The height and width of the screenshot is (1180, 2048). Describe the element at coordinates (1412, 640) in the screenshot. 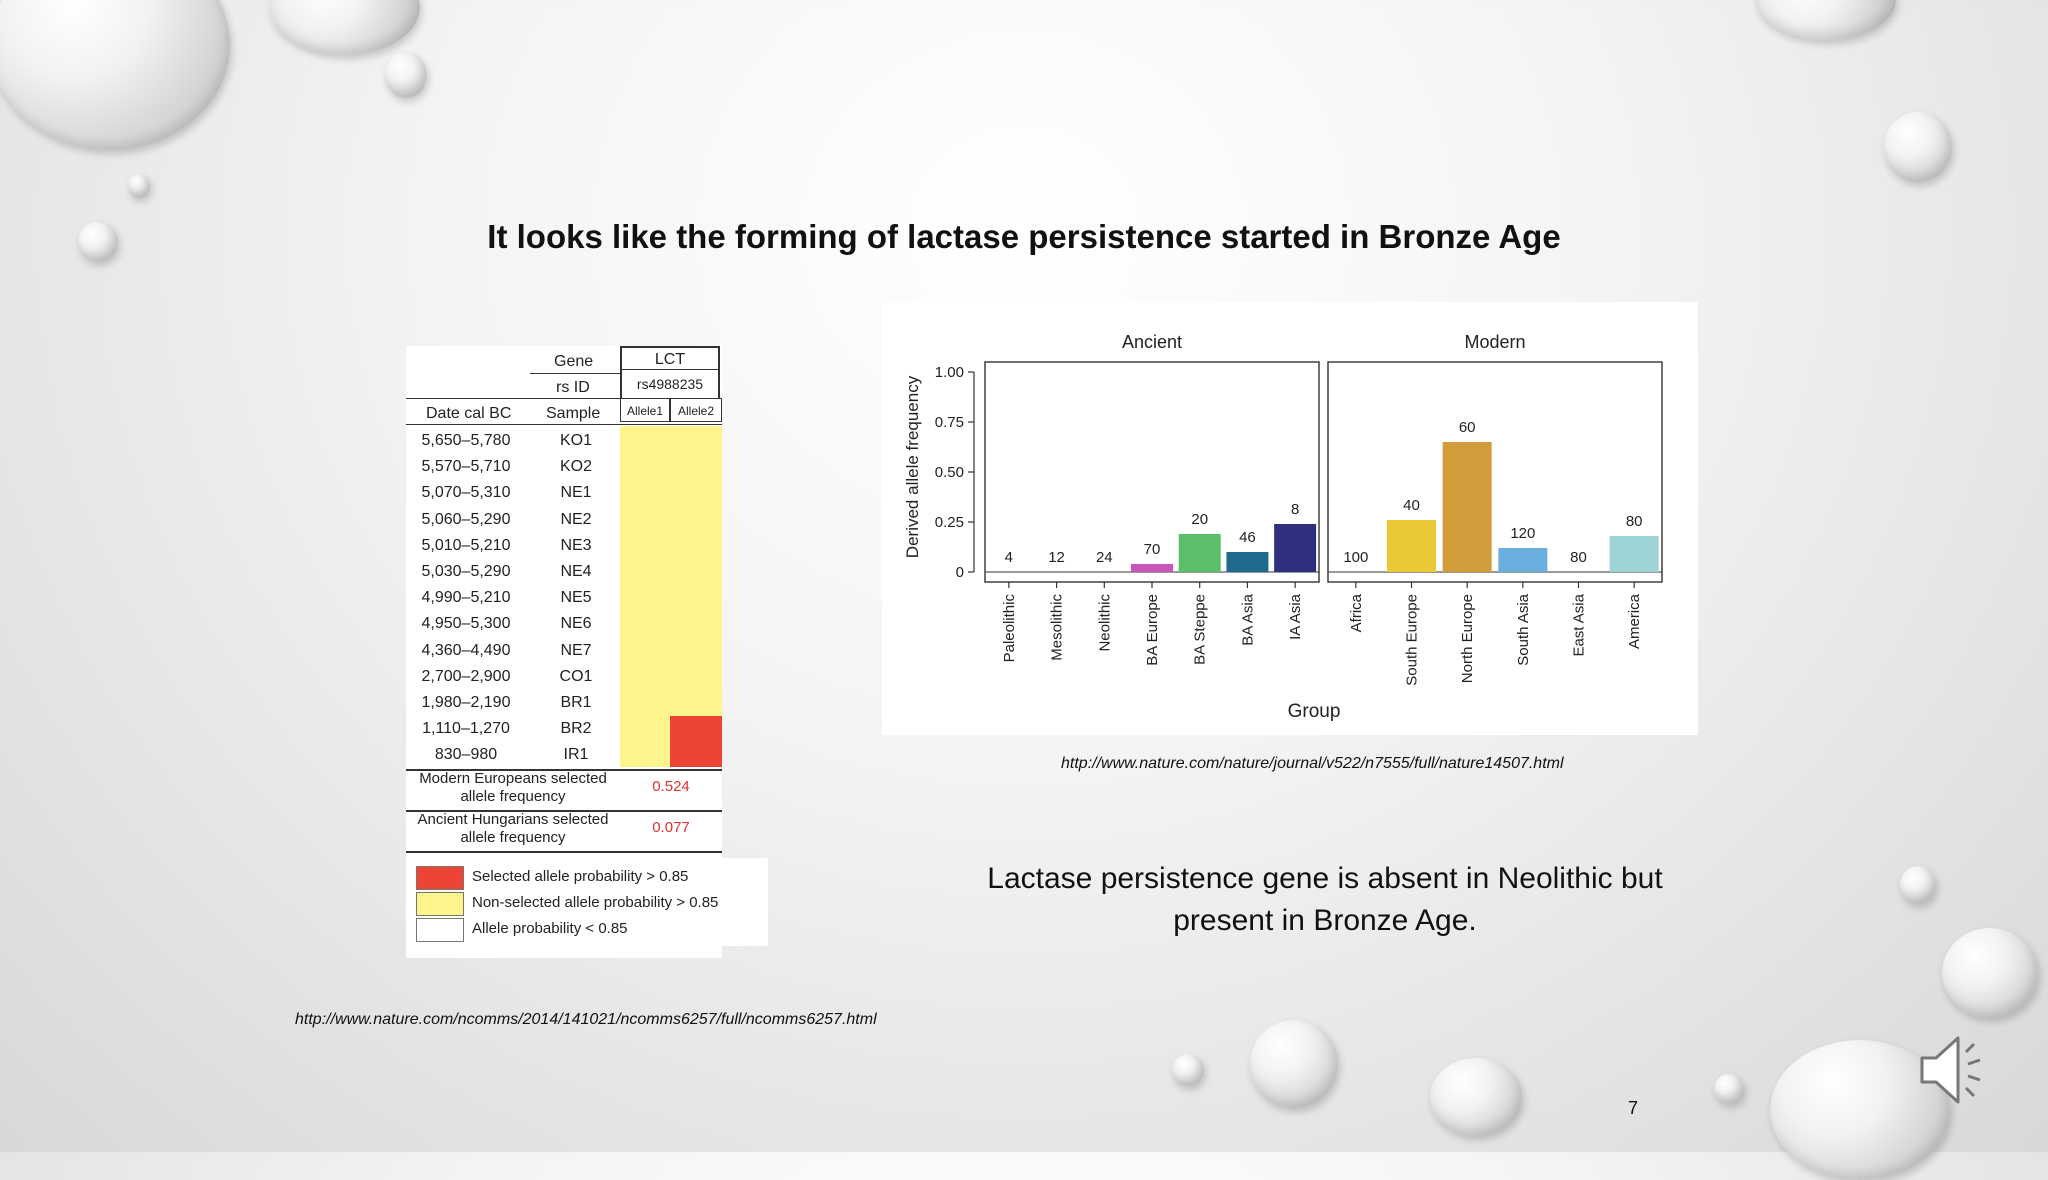

I see `x-tick-label: South Europe` at that location.